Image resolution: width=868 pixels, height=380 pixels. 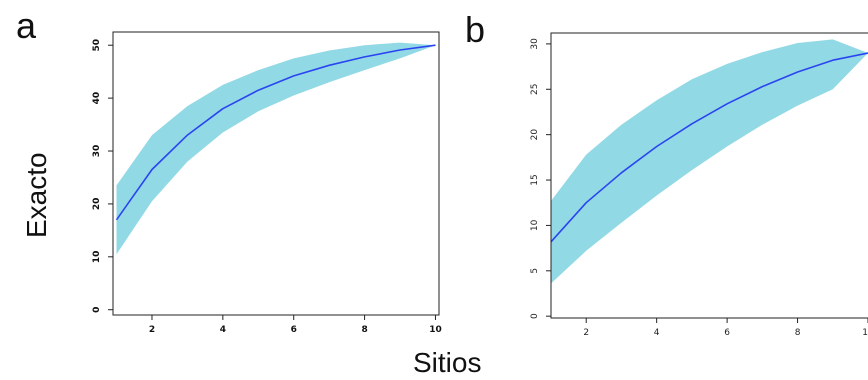 I want to click on x-ticks-b: 2 4 6 8 10, so click(x=725, y=328).